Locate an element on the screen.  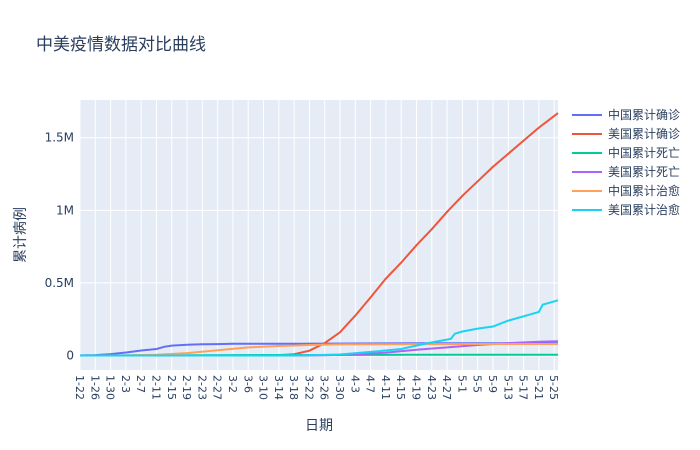
x-tick-label: 4-15 is located at coordinates (400, 387).